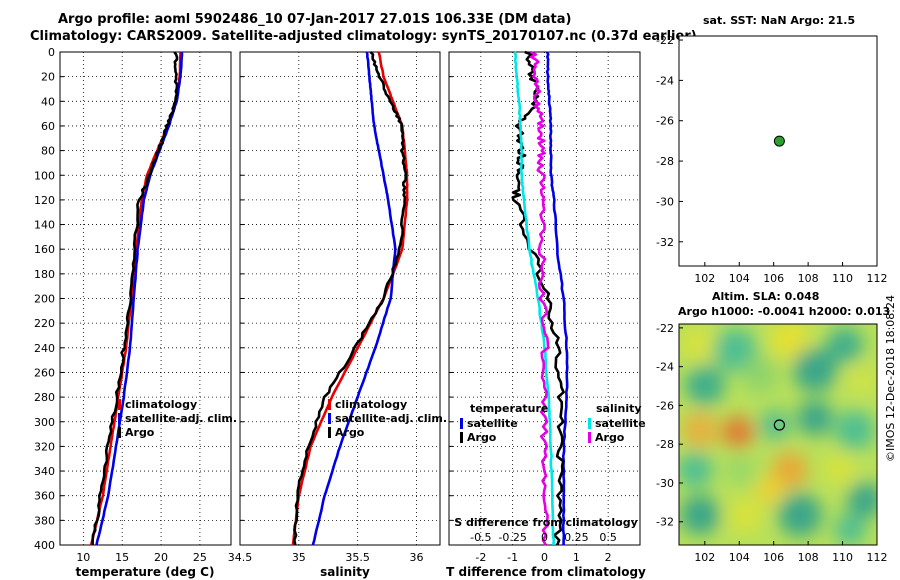  What do you see at coordinates (773, 278) in the screenshot?
I see `sst-map-xtick-label: 106` at bounding box center [773, 278].